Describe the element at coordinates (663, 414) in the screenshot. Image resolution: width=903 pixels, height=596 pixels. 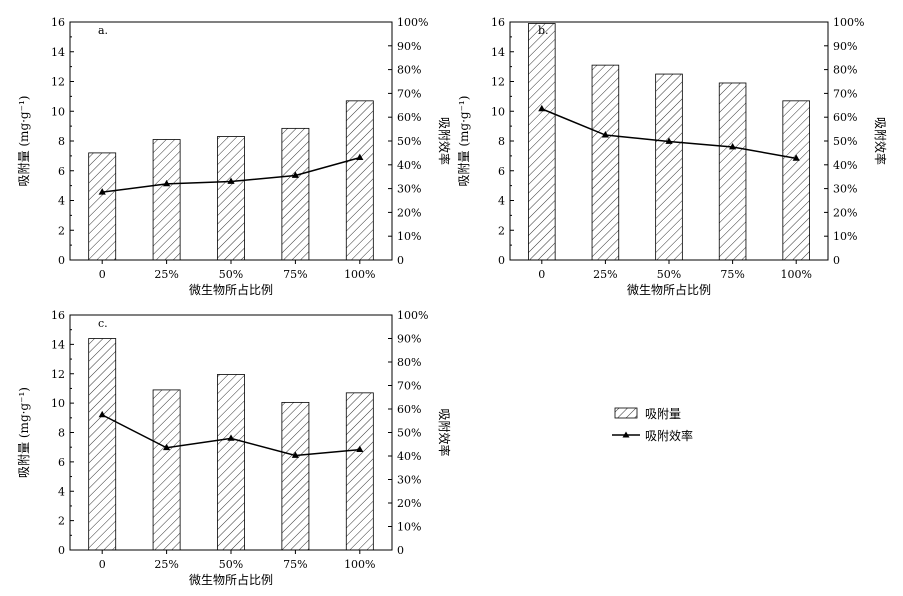
I see `legend-bar-label: 吸附量` at that location.